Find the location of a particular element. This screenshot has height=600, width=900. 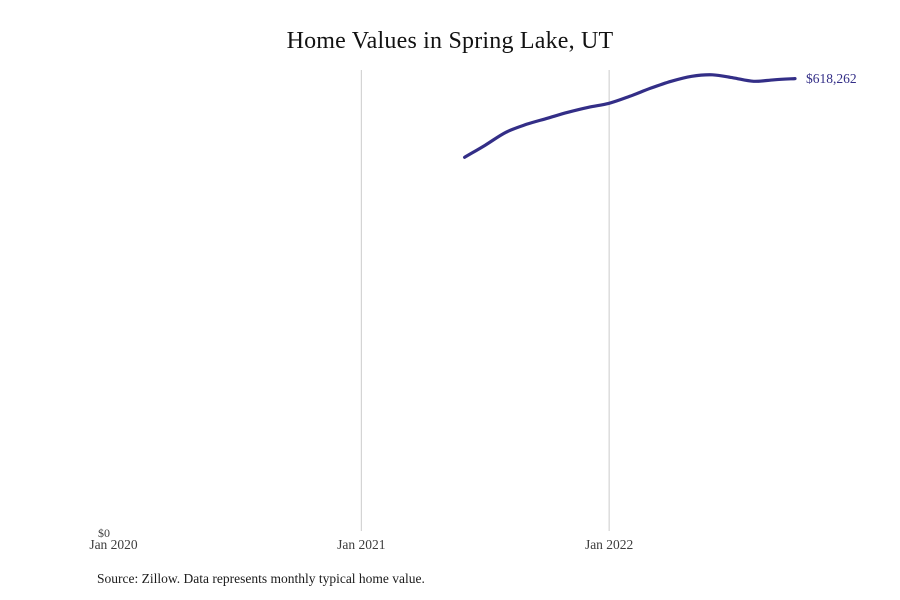

y-axis-tick-label-zero: $0 is located at coordinates (104, 533).